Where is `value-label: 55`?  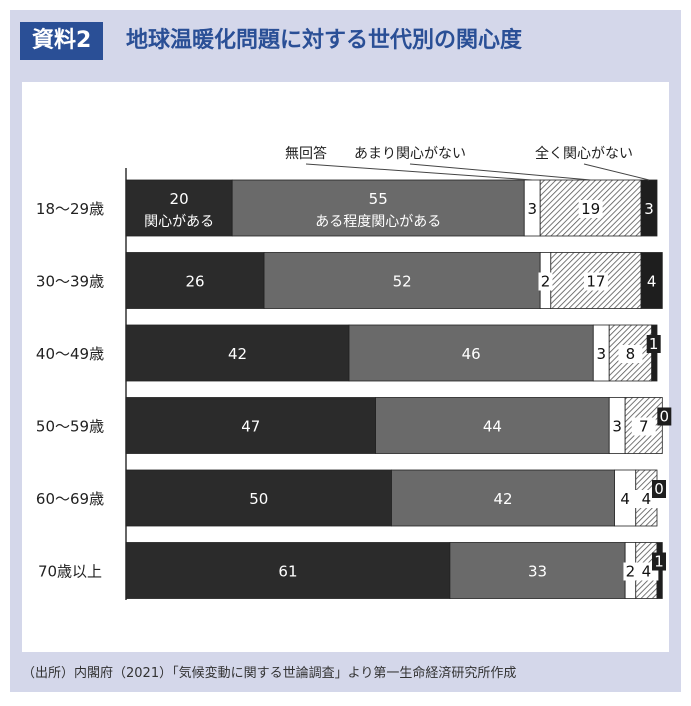
value-label: 55 is located at coordinates (378, 199).